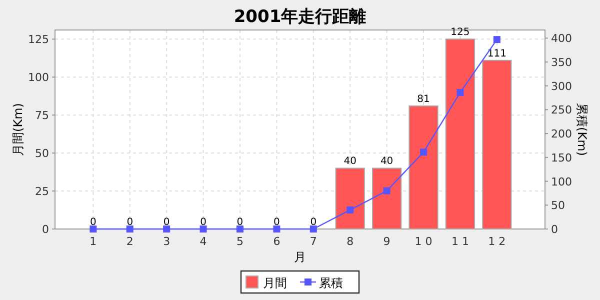 This screenshot has width=600, height=300. Describe the element at coordinates (42, 115) in the screenshot. I see `y-tick-label: 75` at that location.